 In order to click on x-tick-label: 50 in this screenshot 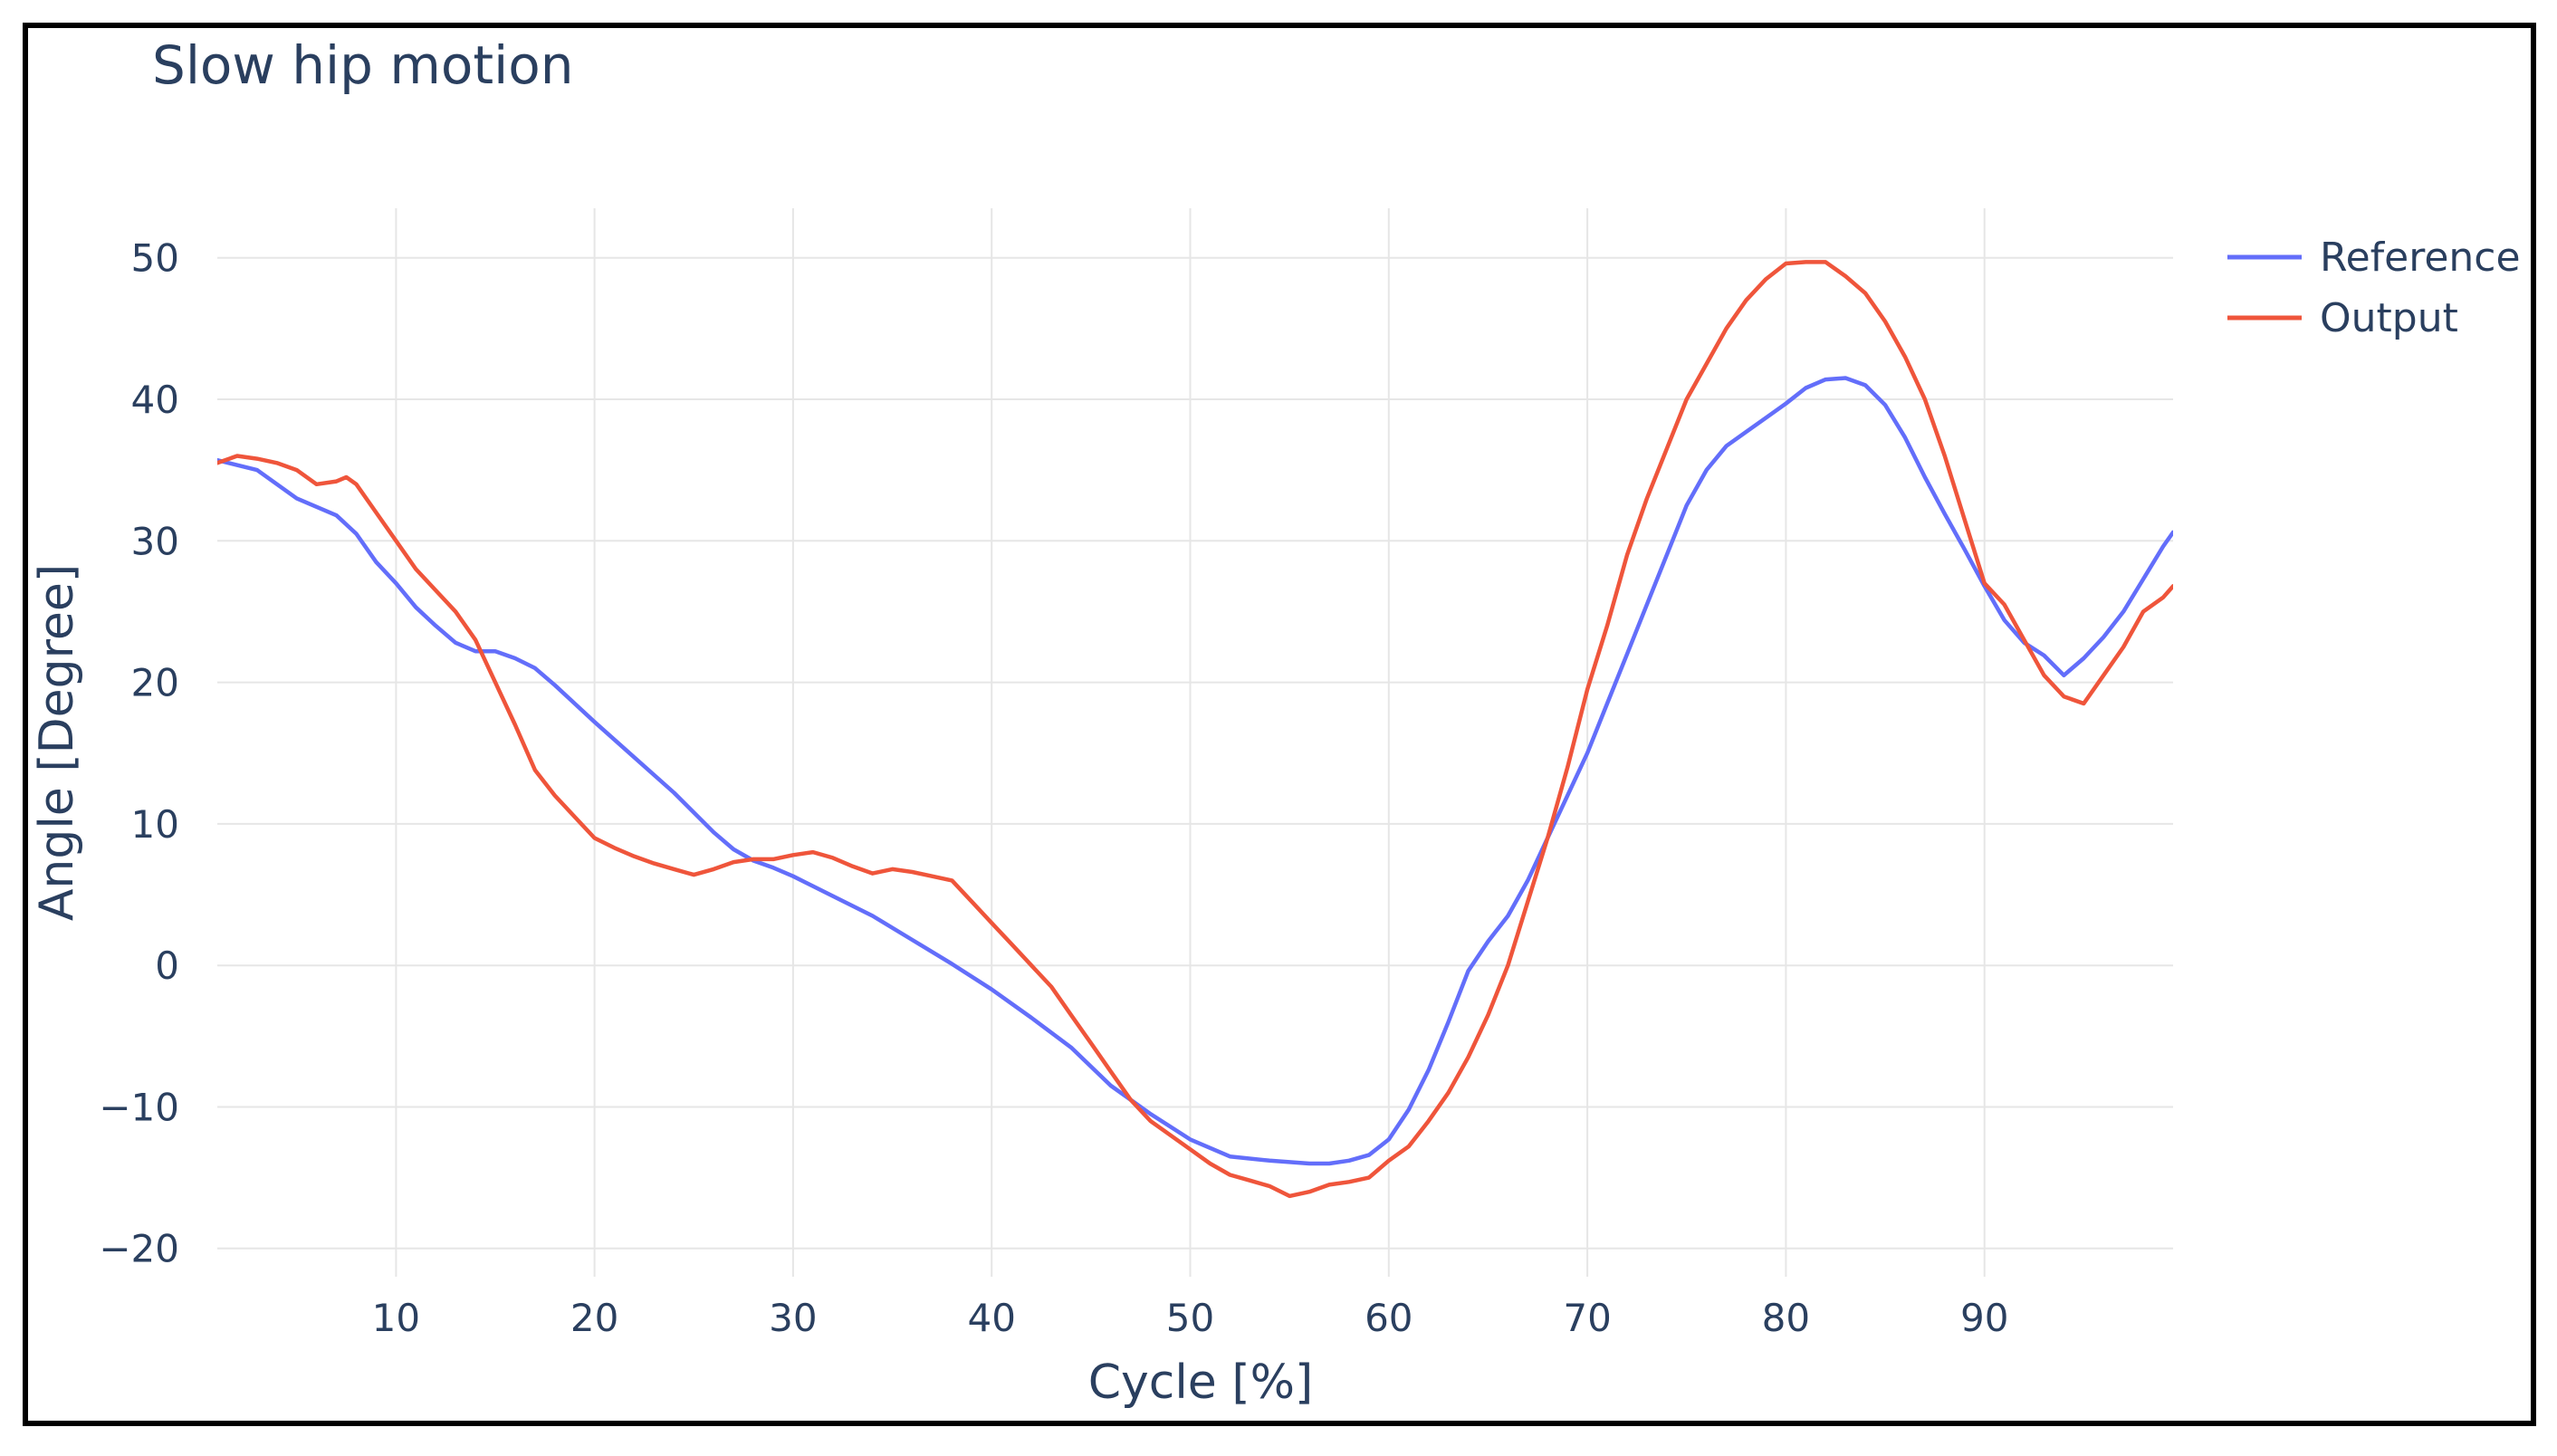, I will do `click(1190, 1318)`.